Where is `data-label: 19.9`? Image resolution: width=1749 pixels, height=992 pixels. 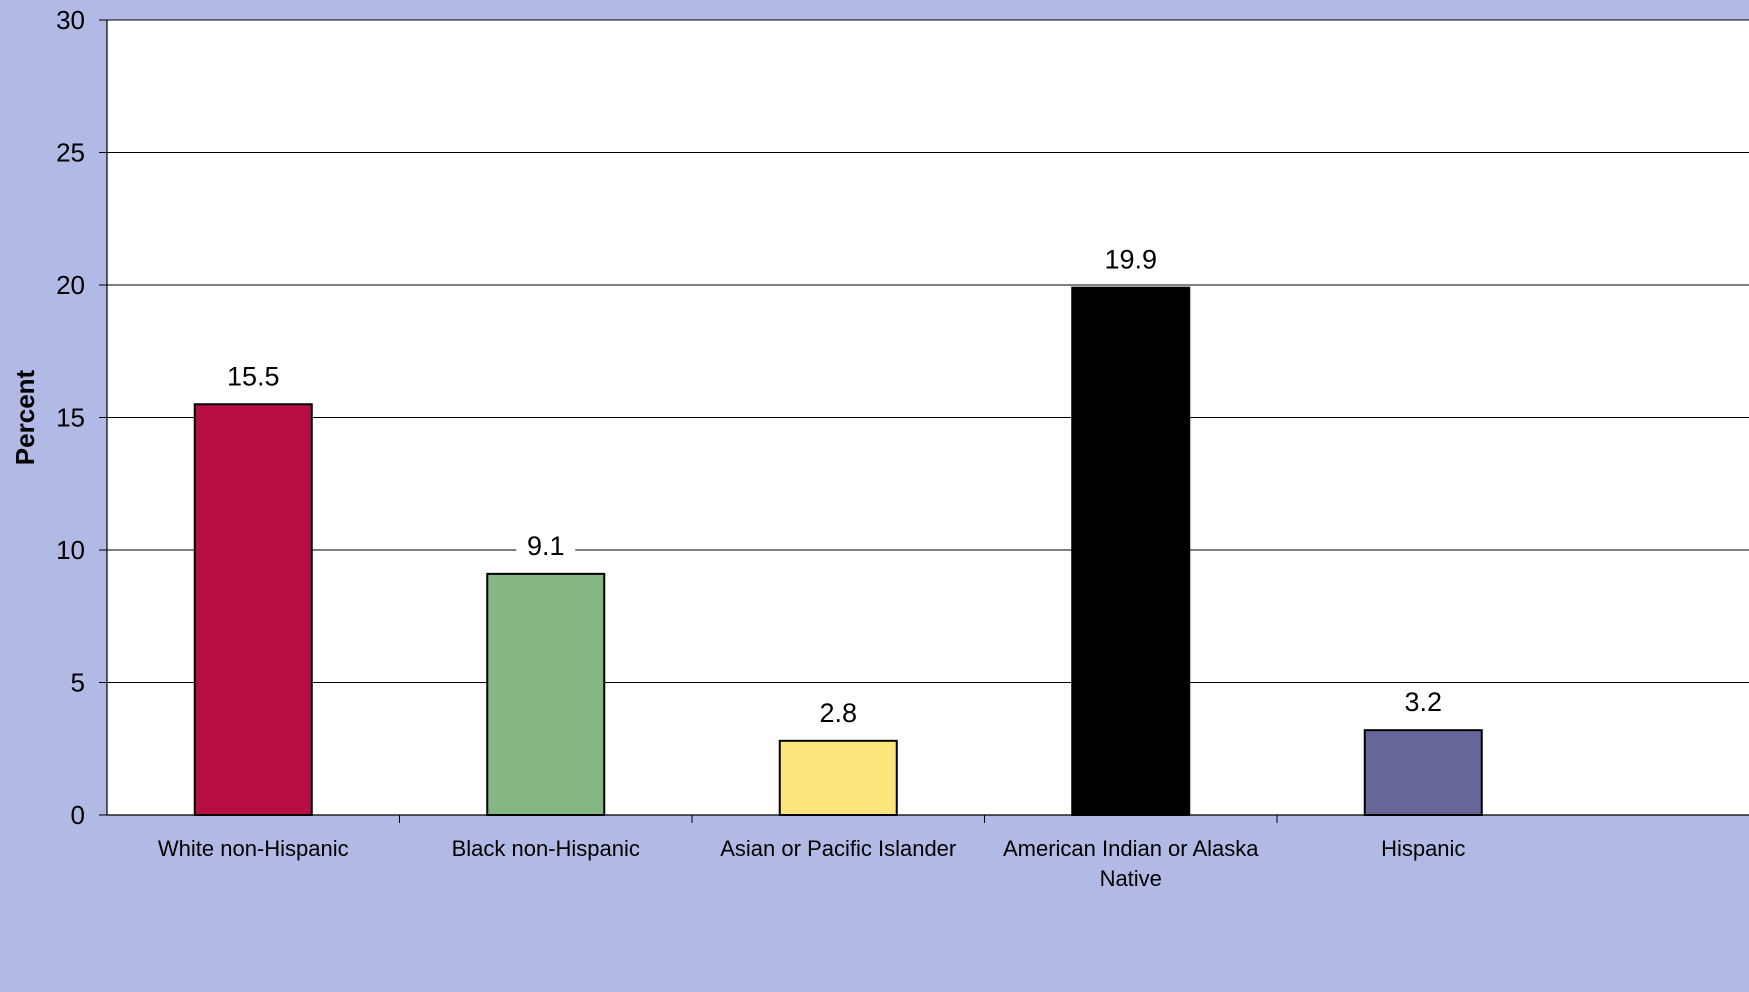
data-label: 19.9 is located at coordinates (1130, 260).